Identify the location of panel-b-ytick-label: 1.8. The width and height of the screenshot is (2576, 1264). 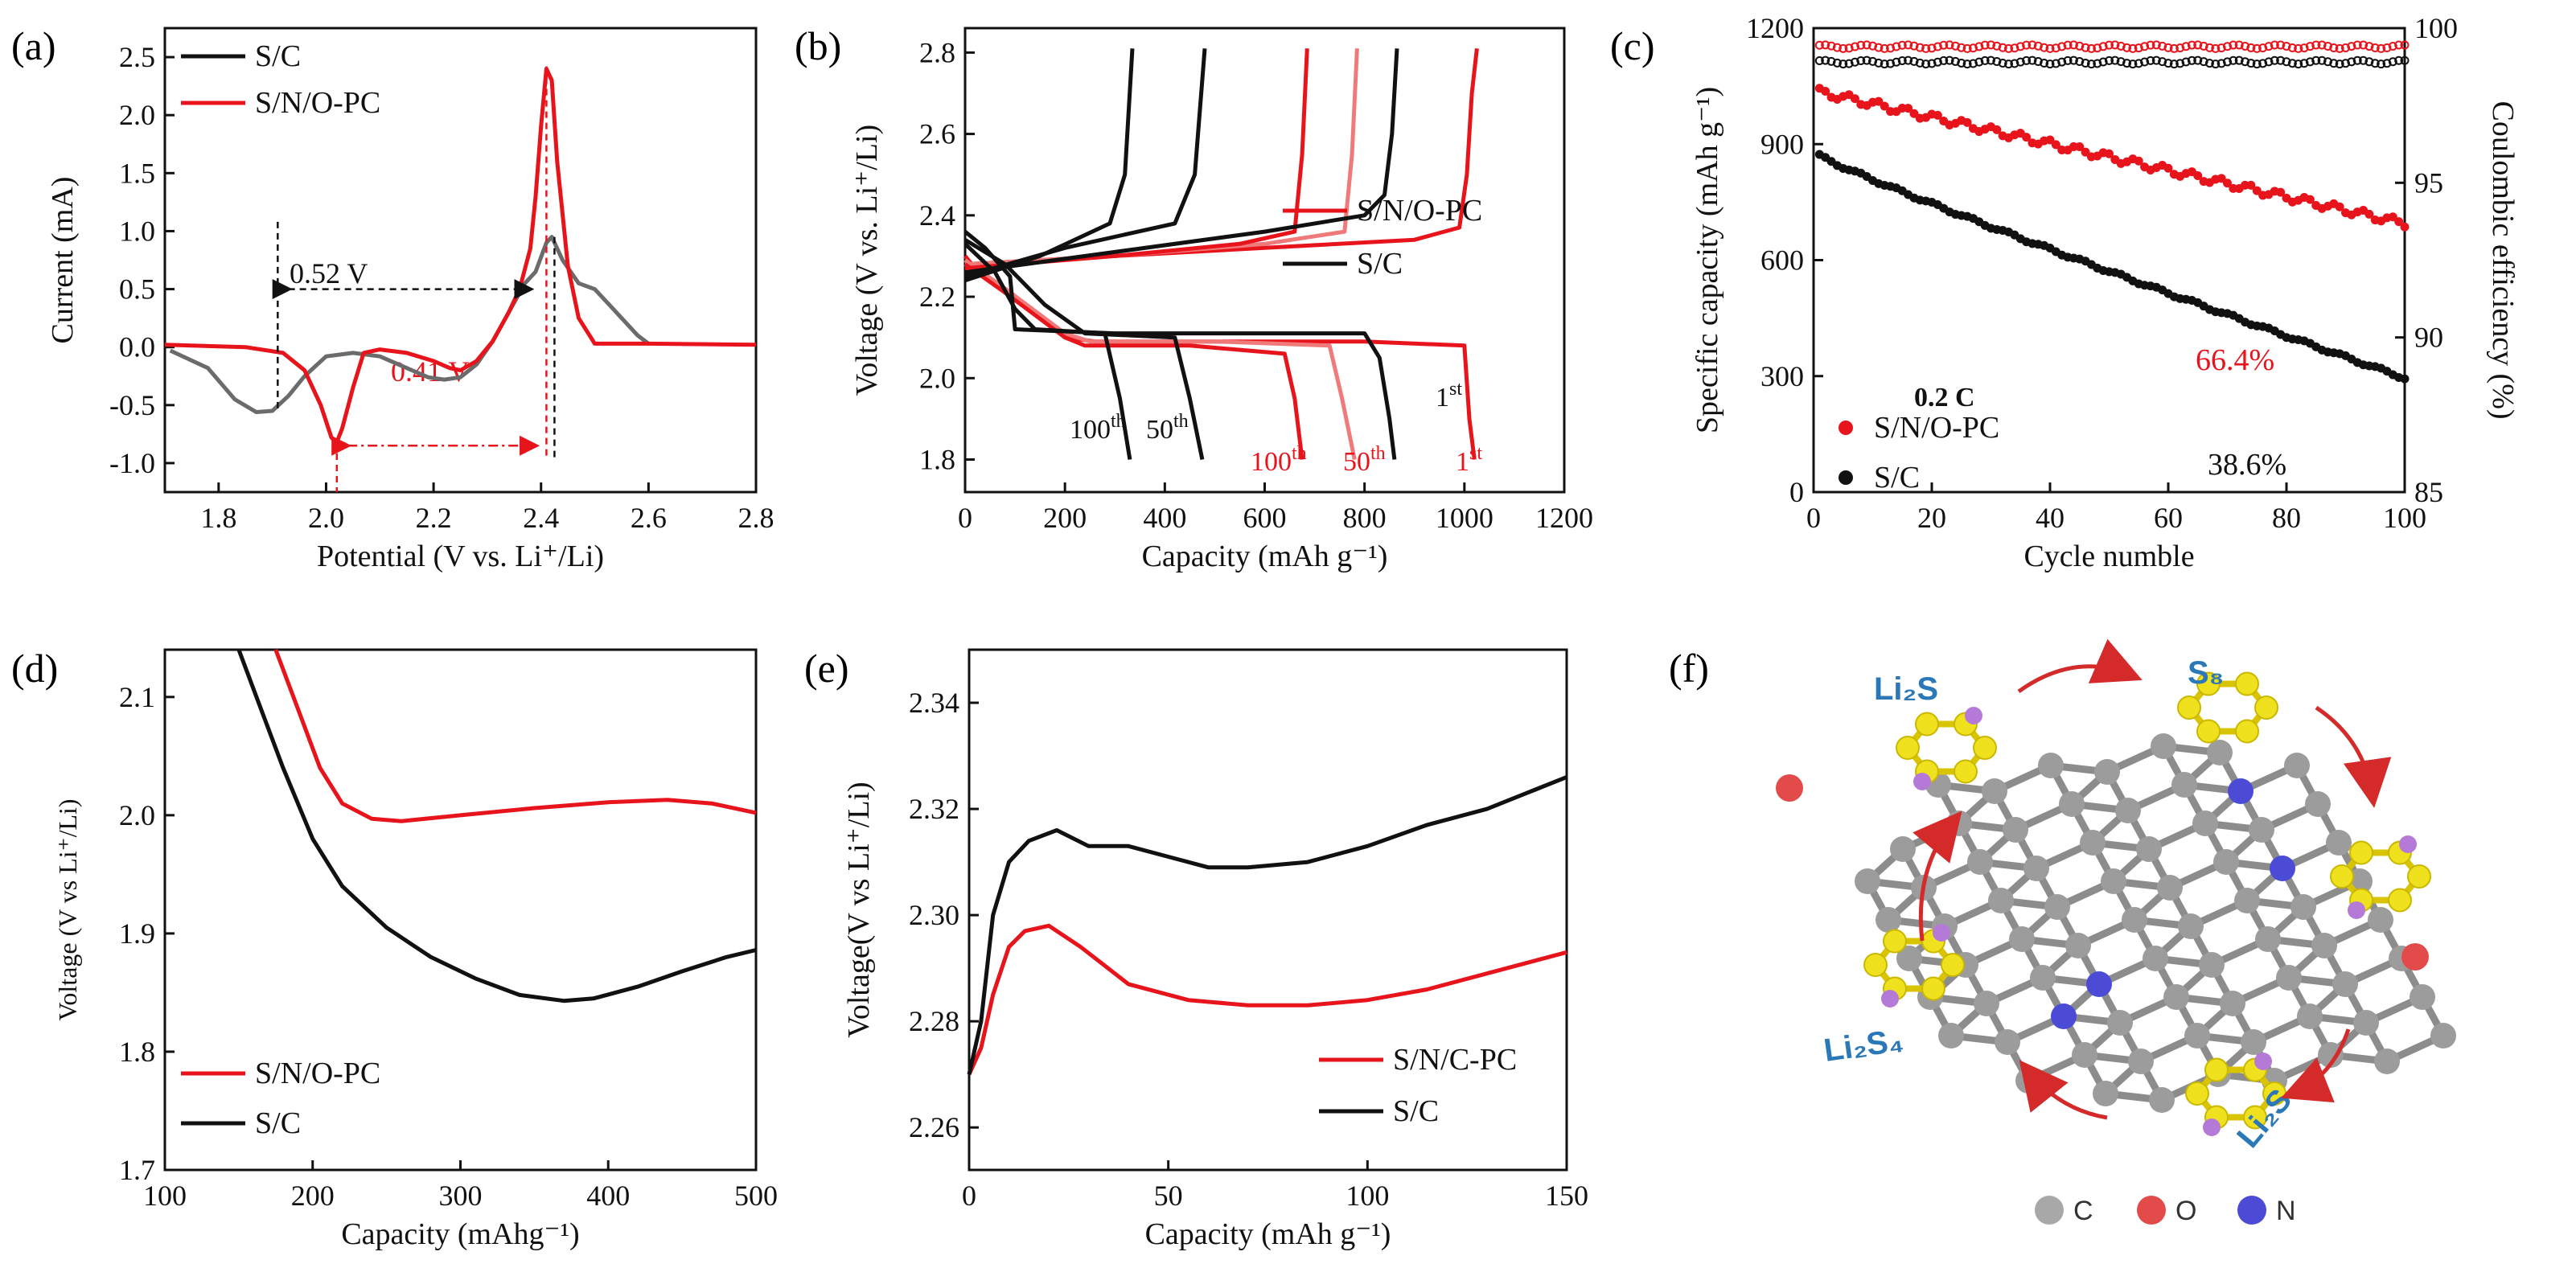
(937, 460).